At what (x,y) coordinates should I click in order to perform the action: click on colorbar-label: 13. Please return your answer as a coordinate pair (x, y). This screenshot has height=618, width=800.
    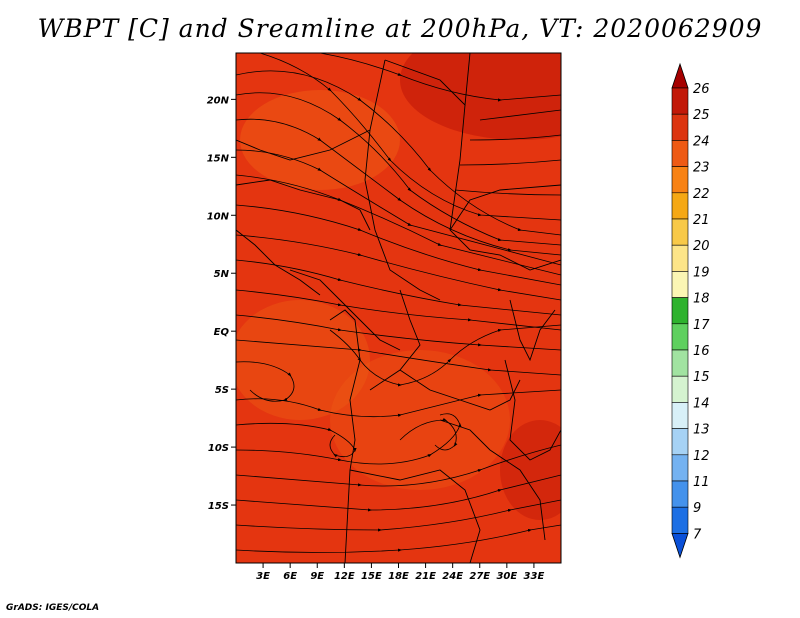
    Looking at the image, I should click on (701, 430).